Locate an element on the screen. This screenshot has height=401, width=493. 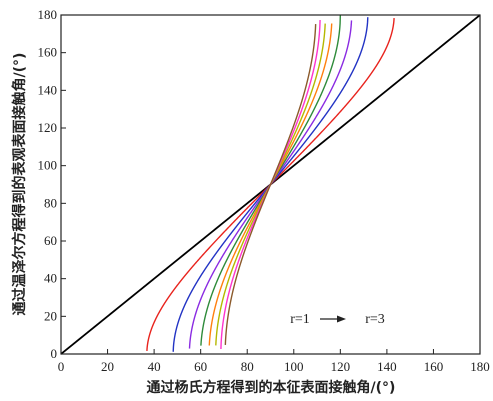
x-tick-label: 160 is located at coordinates (434, 366).